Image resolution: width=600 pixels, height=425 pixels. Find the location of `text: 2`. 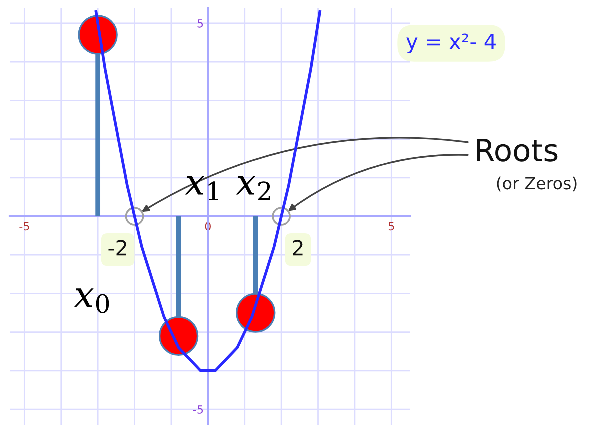

text: 2 is located at coordinates (298, 248).